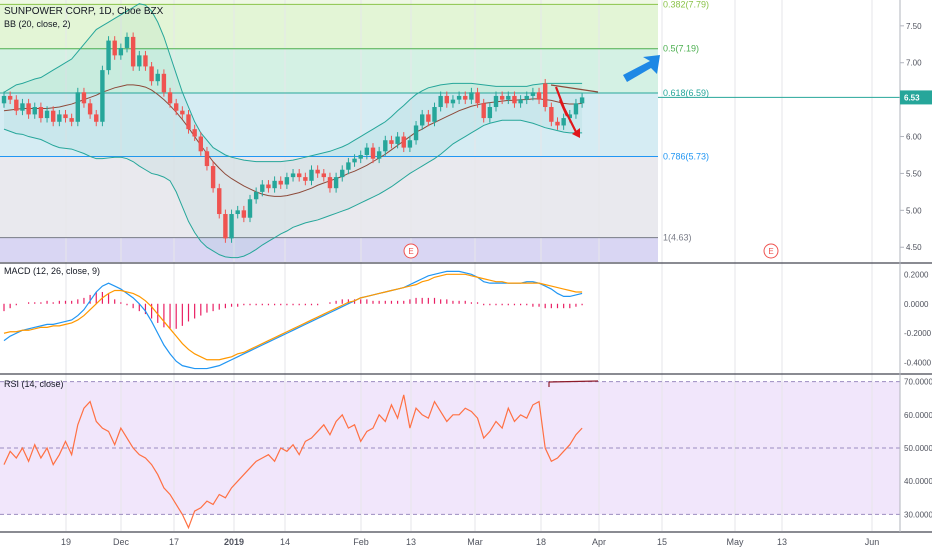  What do you see at coordinates (34, 384) in the screenshot?
I see `rsi-indicator-label: RSI (14, close)` at bounding box center [34, 384].